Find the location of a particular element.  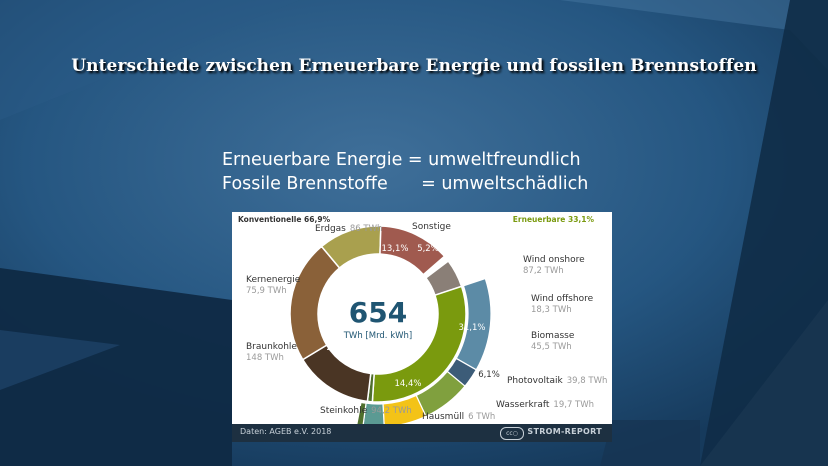

data-source: Daten: AGEB e.V. 2018 is located at coordinates (286, 431).